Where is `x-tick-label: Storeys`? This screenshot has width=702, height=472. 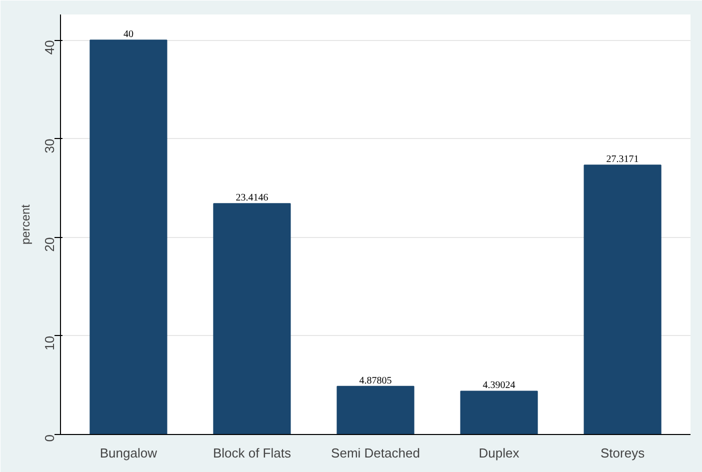 x-tick-label: Storeys is located at coordinates (623, 453).